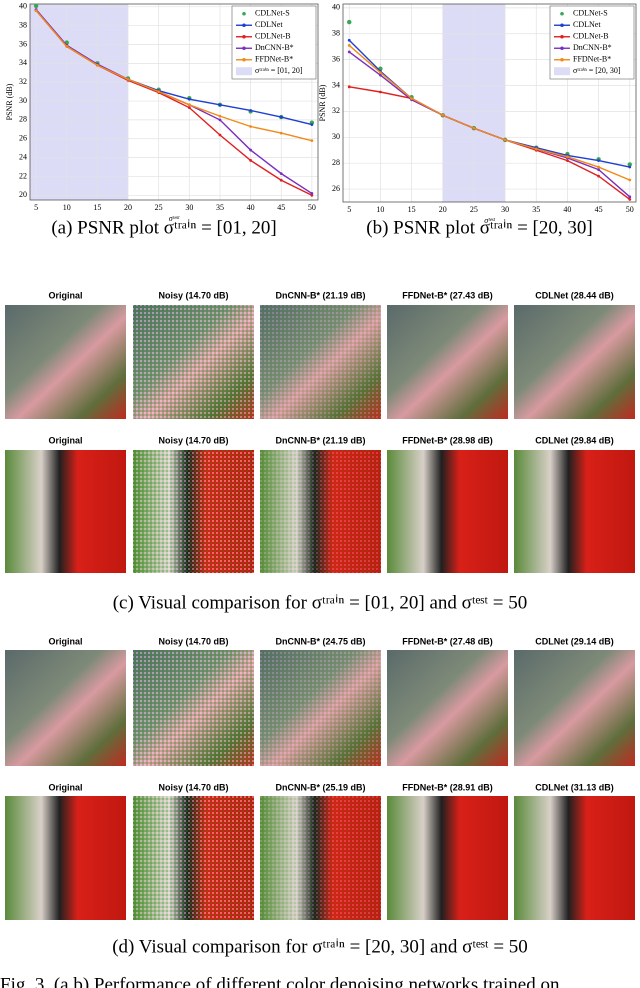 The height and width of the screenshot is (988, 640). I want to click on image-label: CDLNet (28.44 dB), so click(574, 295).